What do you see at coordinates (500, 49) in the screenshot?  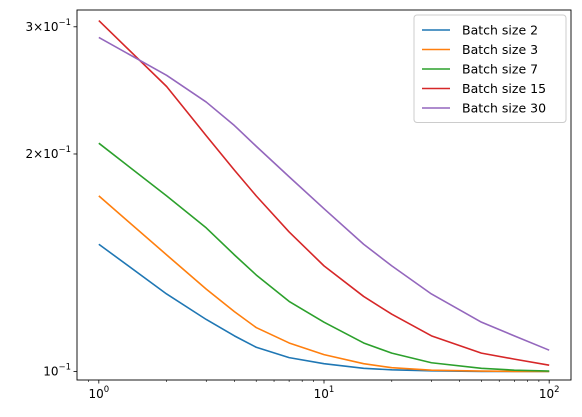 I see `legend-label: Batch size 3` at bounding box center [500, 49].